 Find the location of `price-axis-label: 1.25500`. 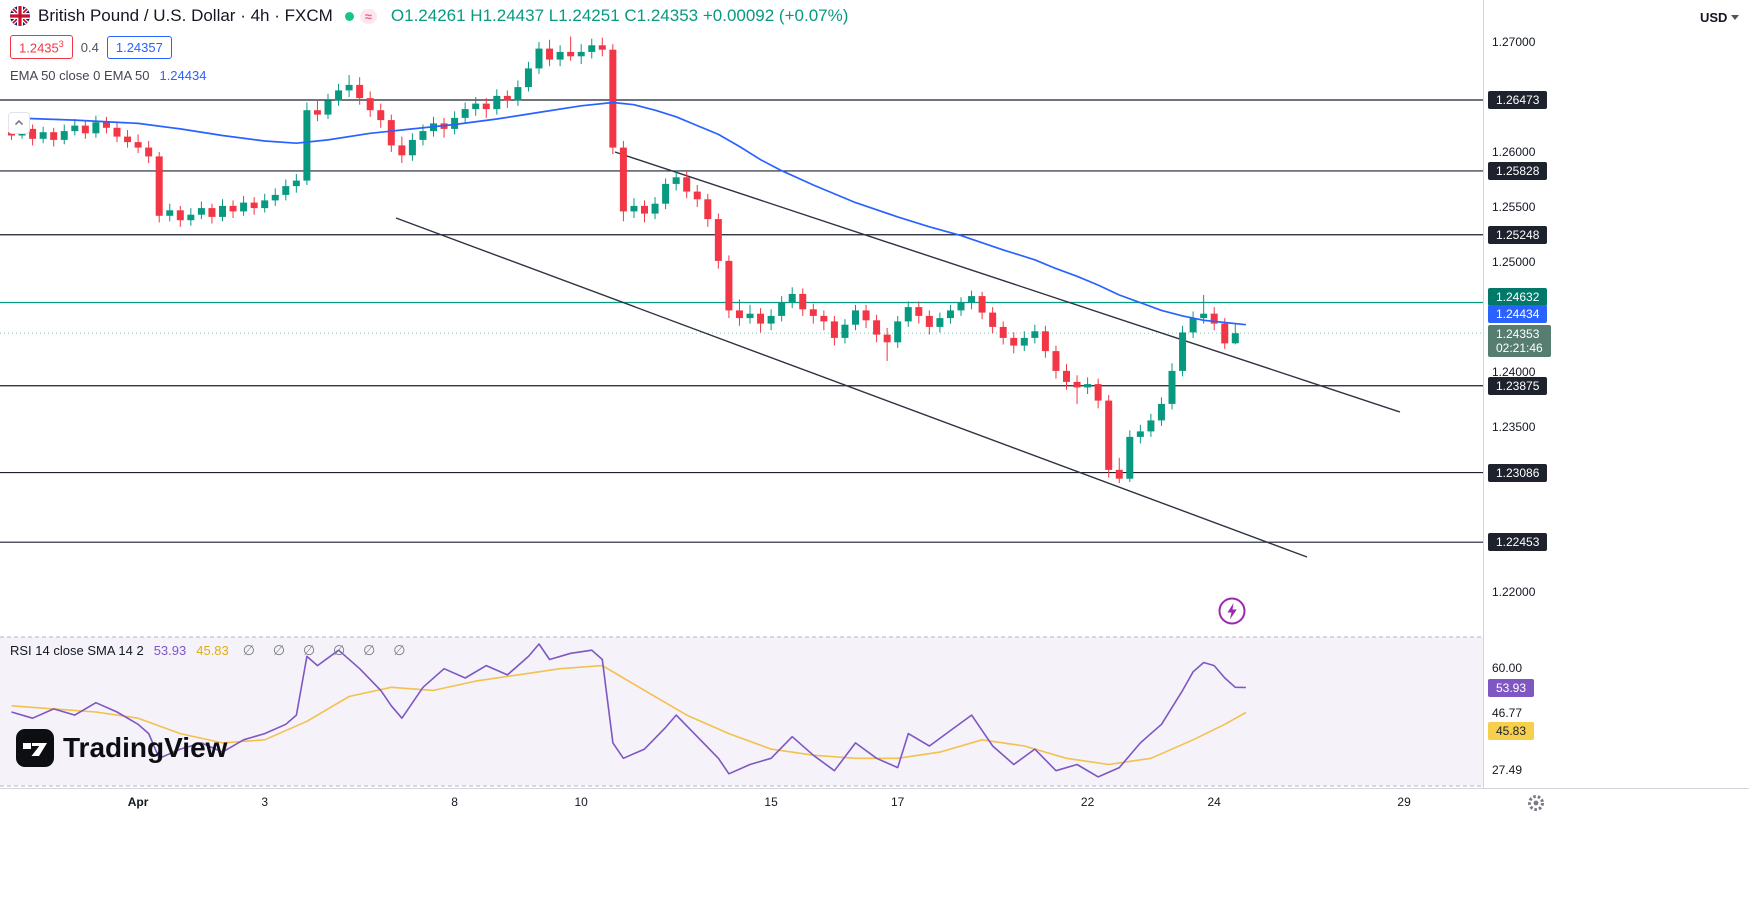

price-axis-label: 1.25500 is located at coordinates (1514, 207).